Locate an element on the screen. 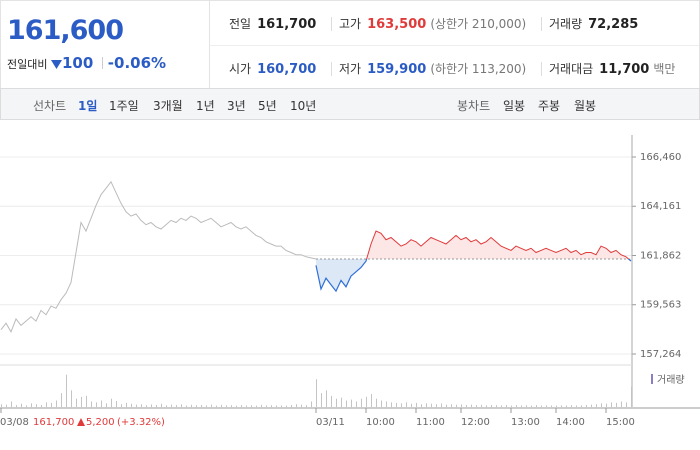 The width and height of the screenshot is (700, 450). stat-label: 저가 is located at coordinates (350, 69).